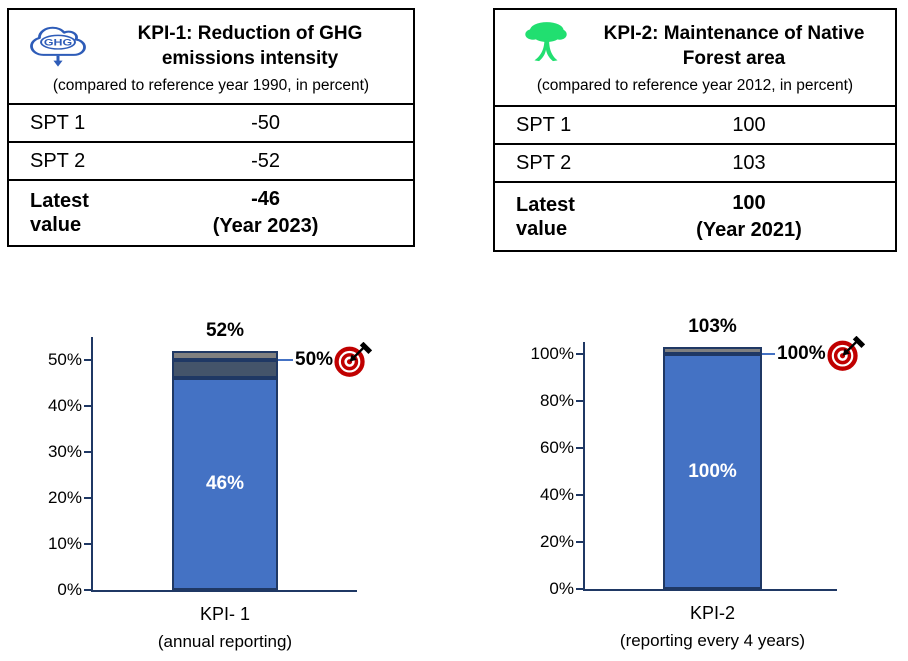  I want to click on spt1-value: 100, so click(749, 124).